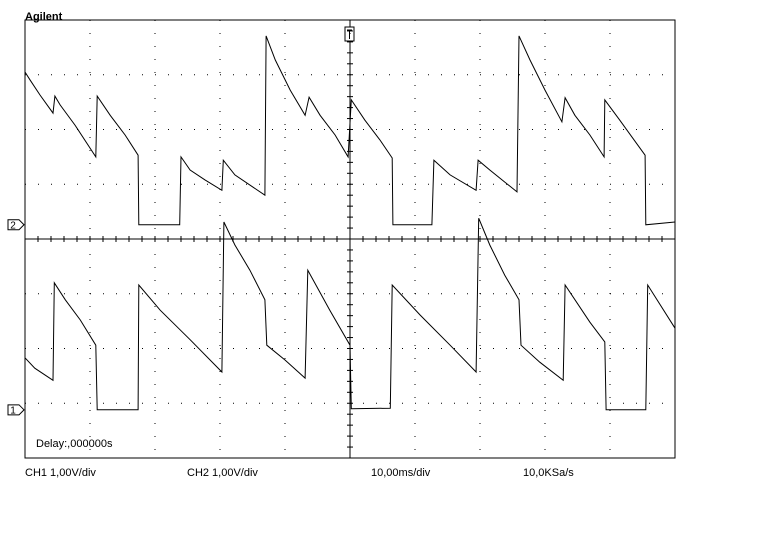 The image size is (757, 541). I want to click on ch2-scale: CH2 1,00V/div, so click(222, 473).